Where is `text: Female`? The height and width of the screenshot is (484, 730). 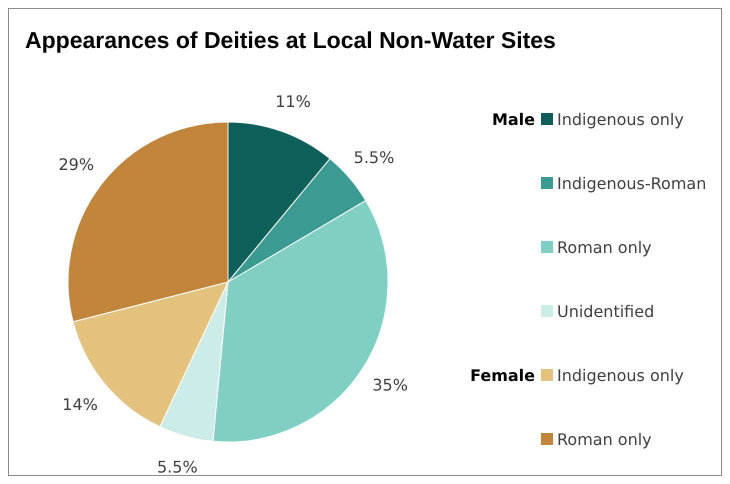
text: Female is located at coordinates (502, 375).